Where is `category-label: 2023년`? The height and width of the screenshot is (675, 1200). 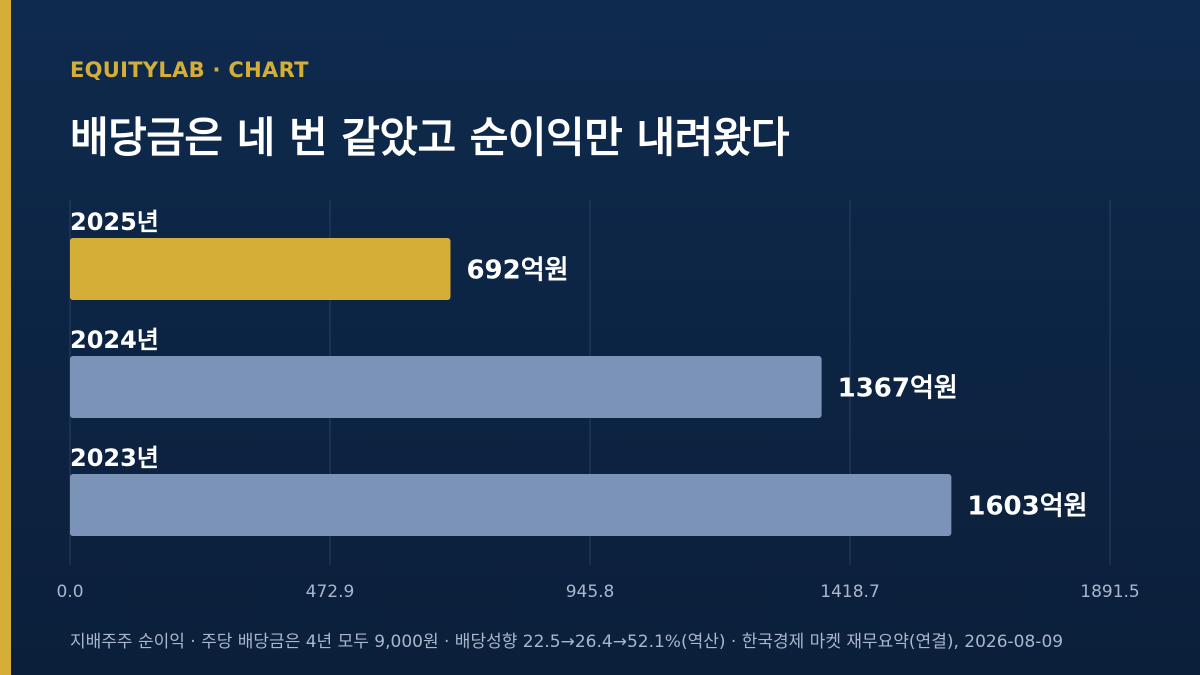 category-label: 2023년 is located at coordinates (114, 458).